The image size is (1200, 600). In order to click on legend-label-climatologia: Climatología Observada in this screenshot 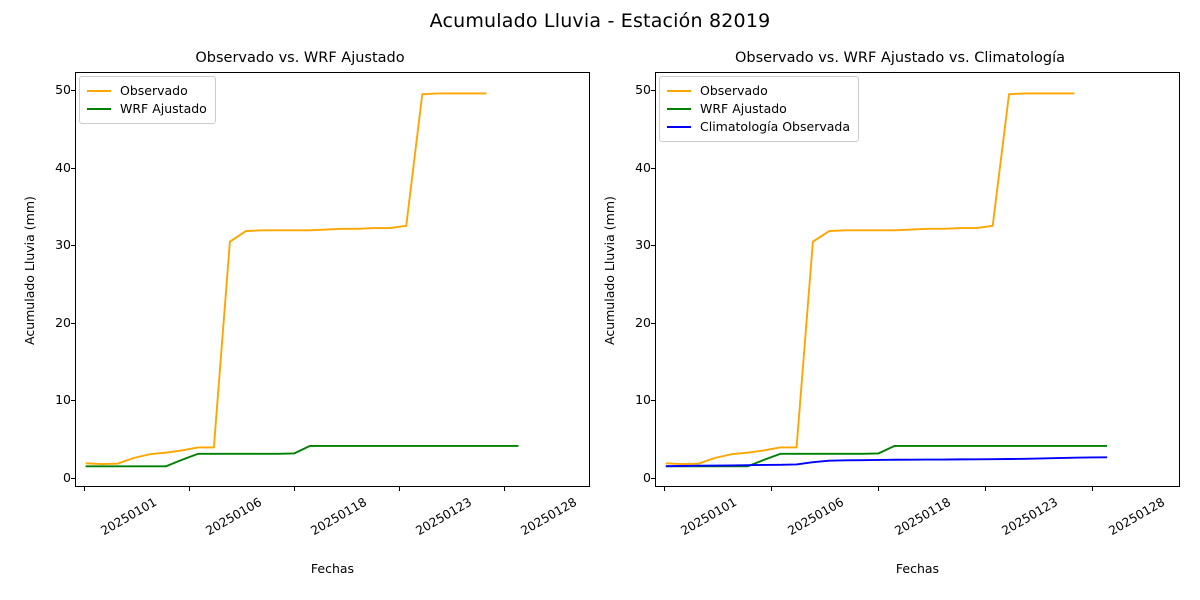, I will do `click(775, 126)`.